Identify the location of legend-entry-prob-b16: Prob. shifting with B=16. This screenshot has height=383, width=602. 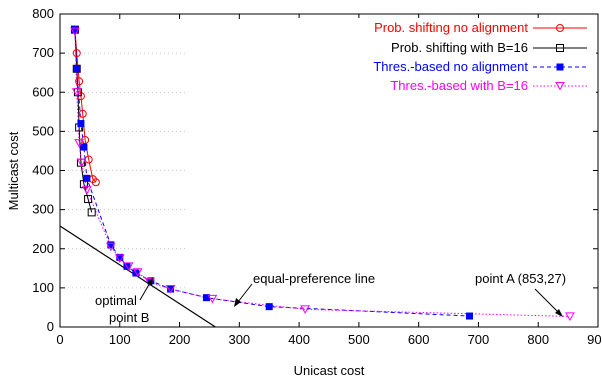
(489, 47).